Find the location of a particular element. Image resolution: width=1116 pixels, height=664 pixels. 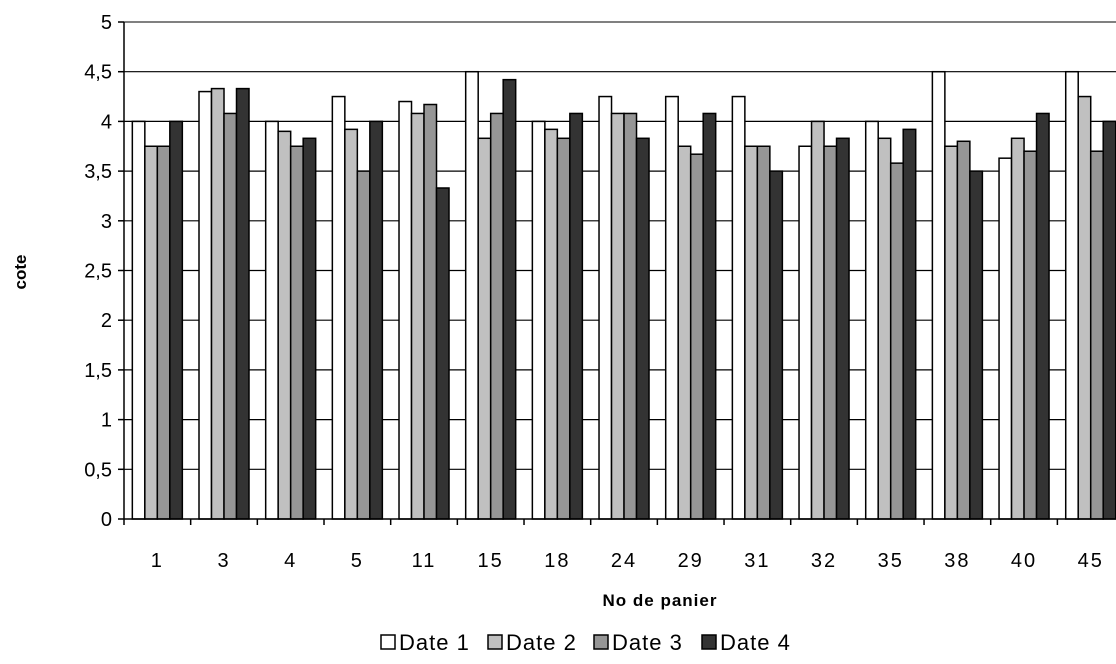

x-tick-label: 18 is located at coordinates (557, 561).